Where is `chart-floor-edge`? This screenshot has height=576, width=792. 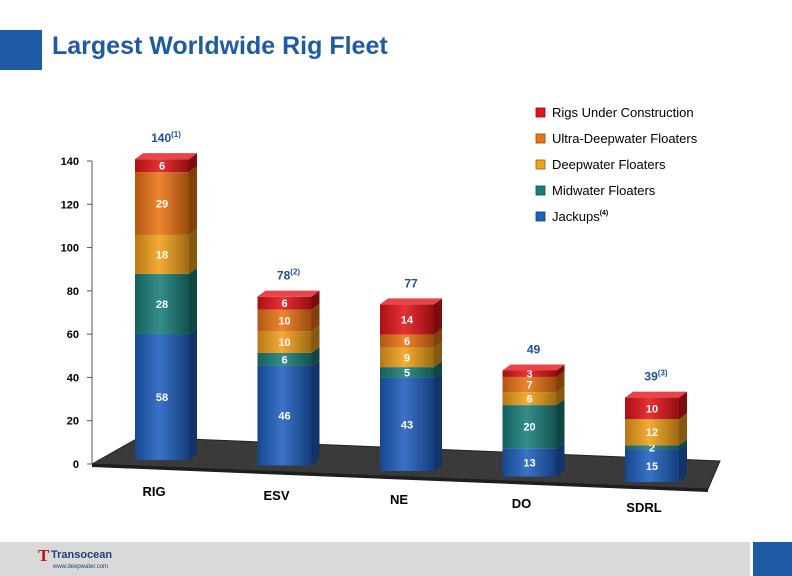 chart-floor-edge is located at coordinates (400, 478).